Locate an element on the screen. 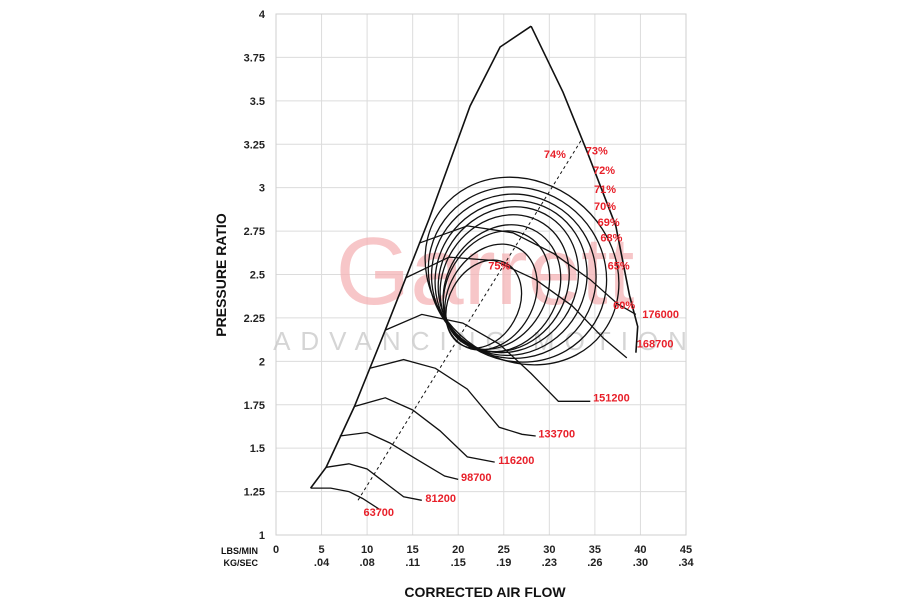  x-secondary-tick-label: .15 is located at coordinates (458, 563).